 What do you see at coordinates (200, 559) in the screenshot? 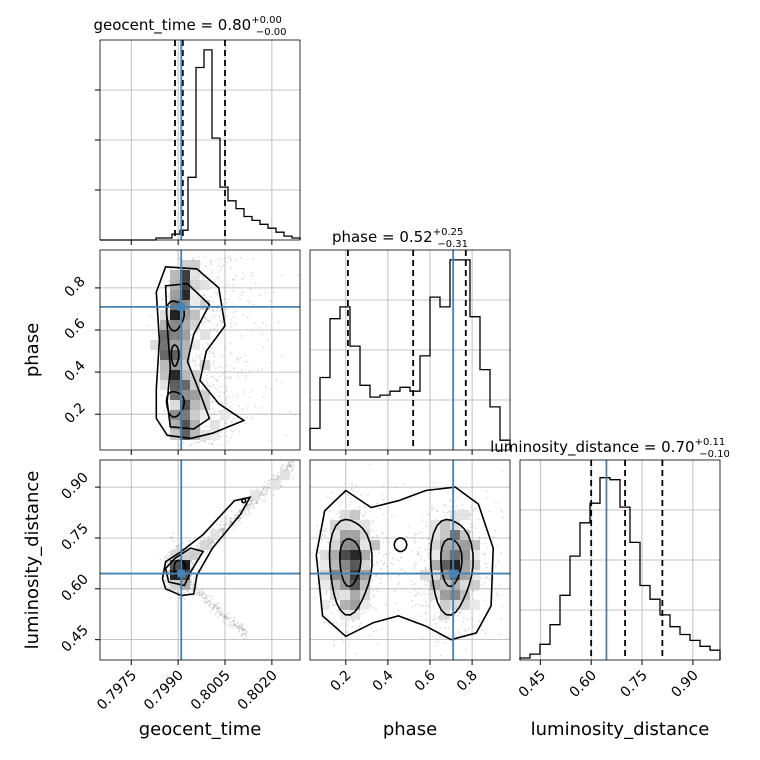
I see `density-luminosity_distance-vs-geocent_time` at bounding box center [200, 559].